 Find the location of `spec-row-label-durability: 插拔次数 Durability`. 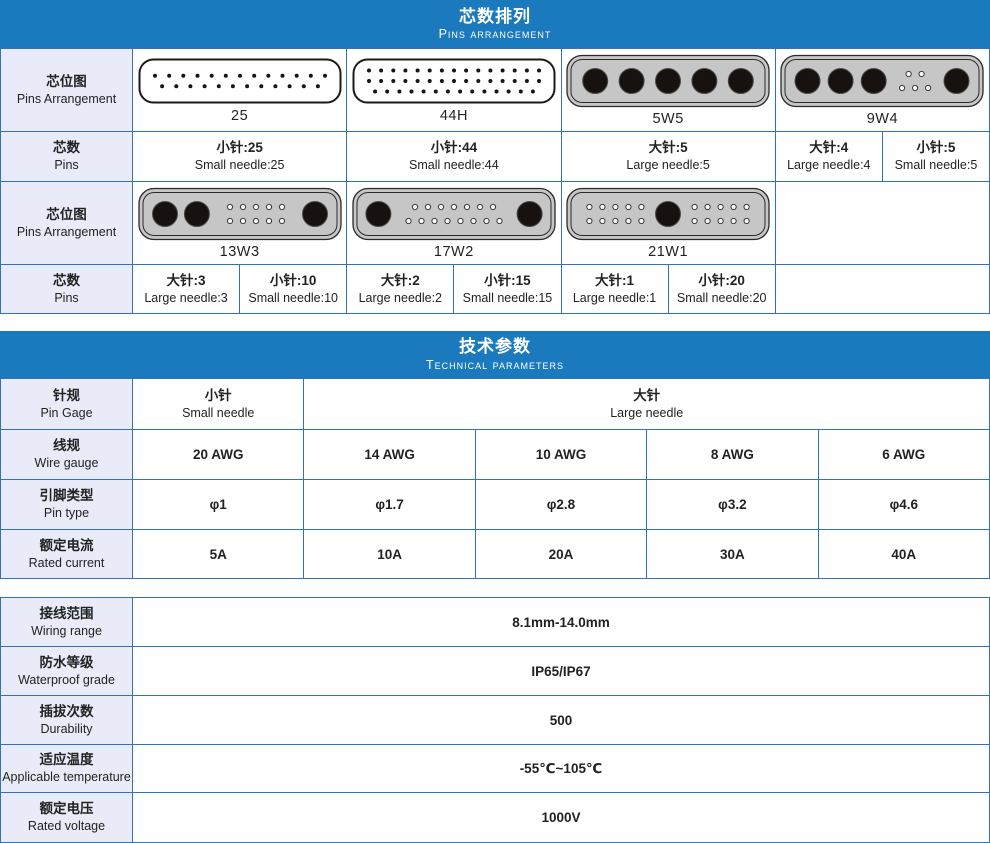

spec-row-label-durability: 插拔次数 Durability is located at coordinates (67, 720).